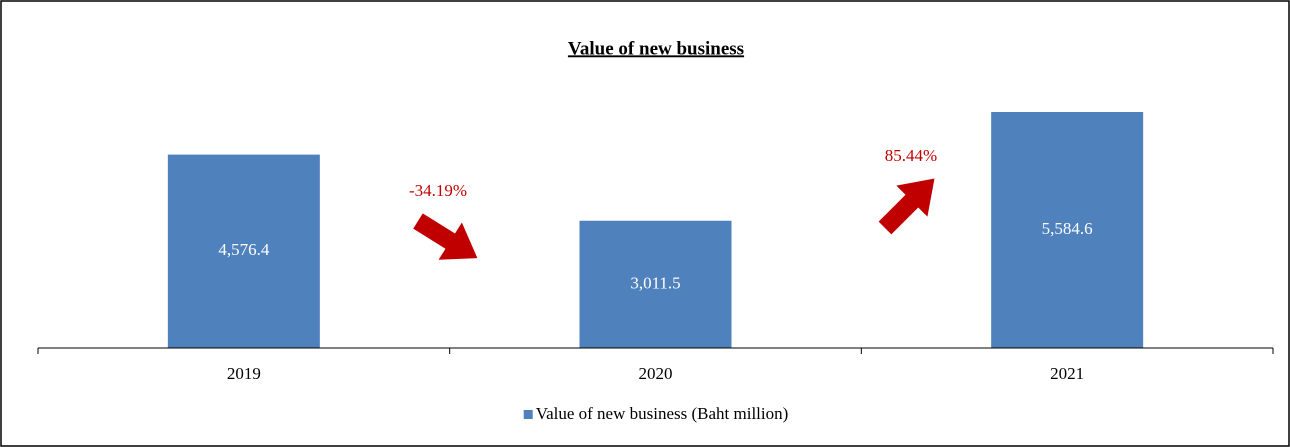  I want to click on x-tick-label: 2020, so click(656, 373).